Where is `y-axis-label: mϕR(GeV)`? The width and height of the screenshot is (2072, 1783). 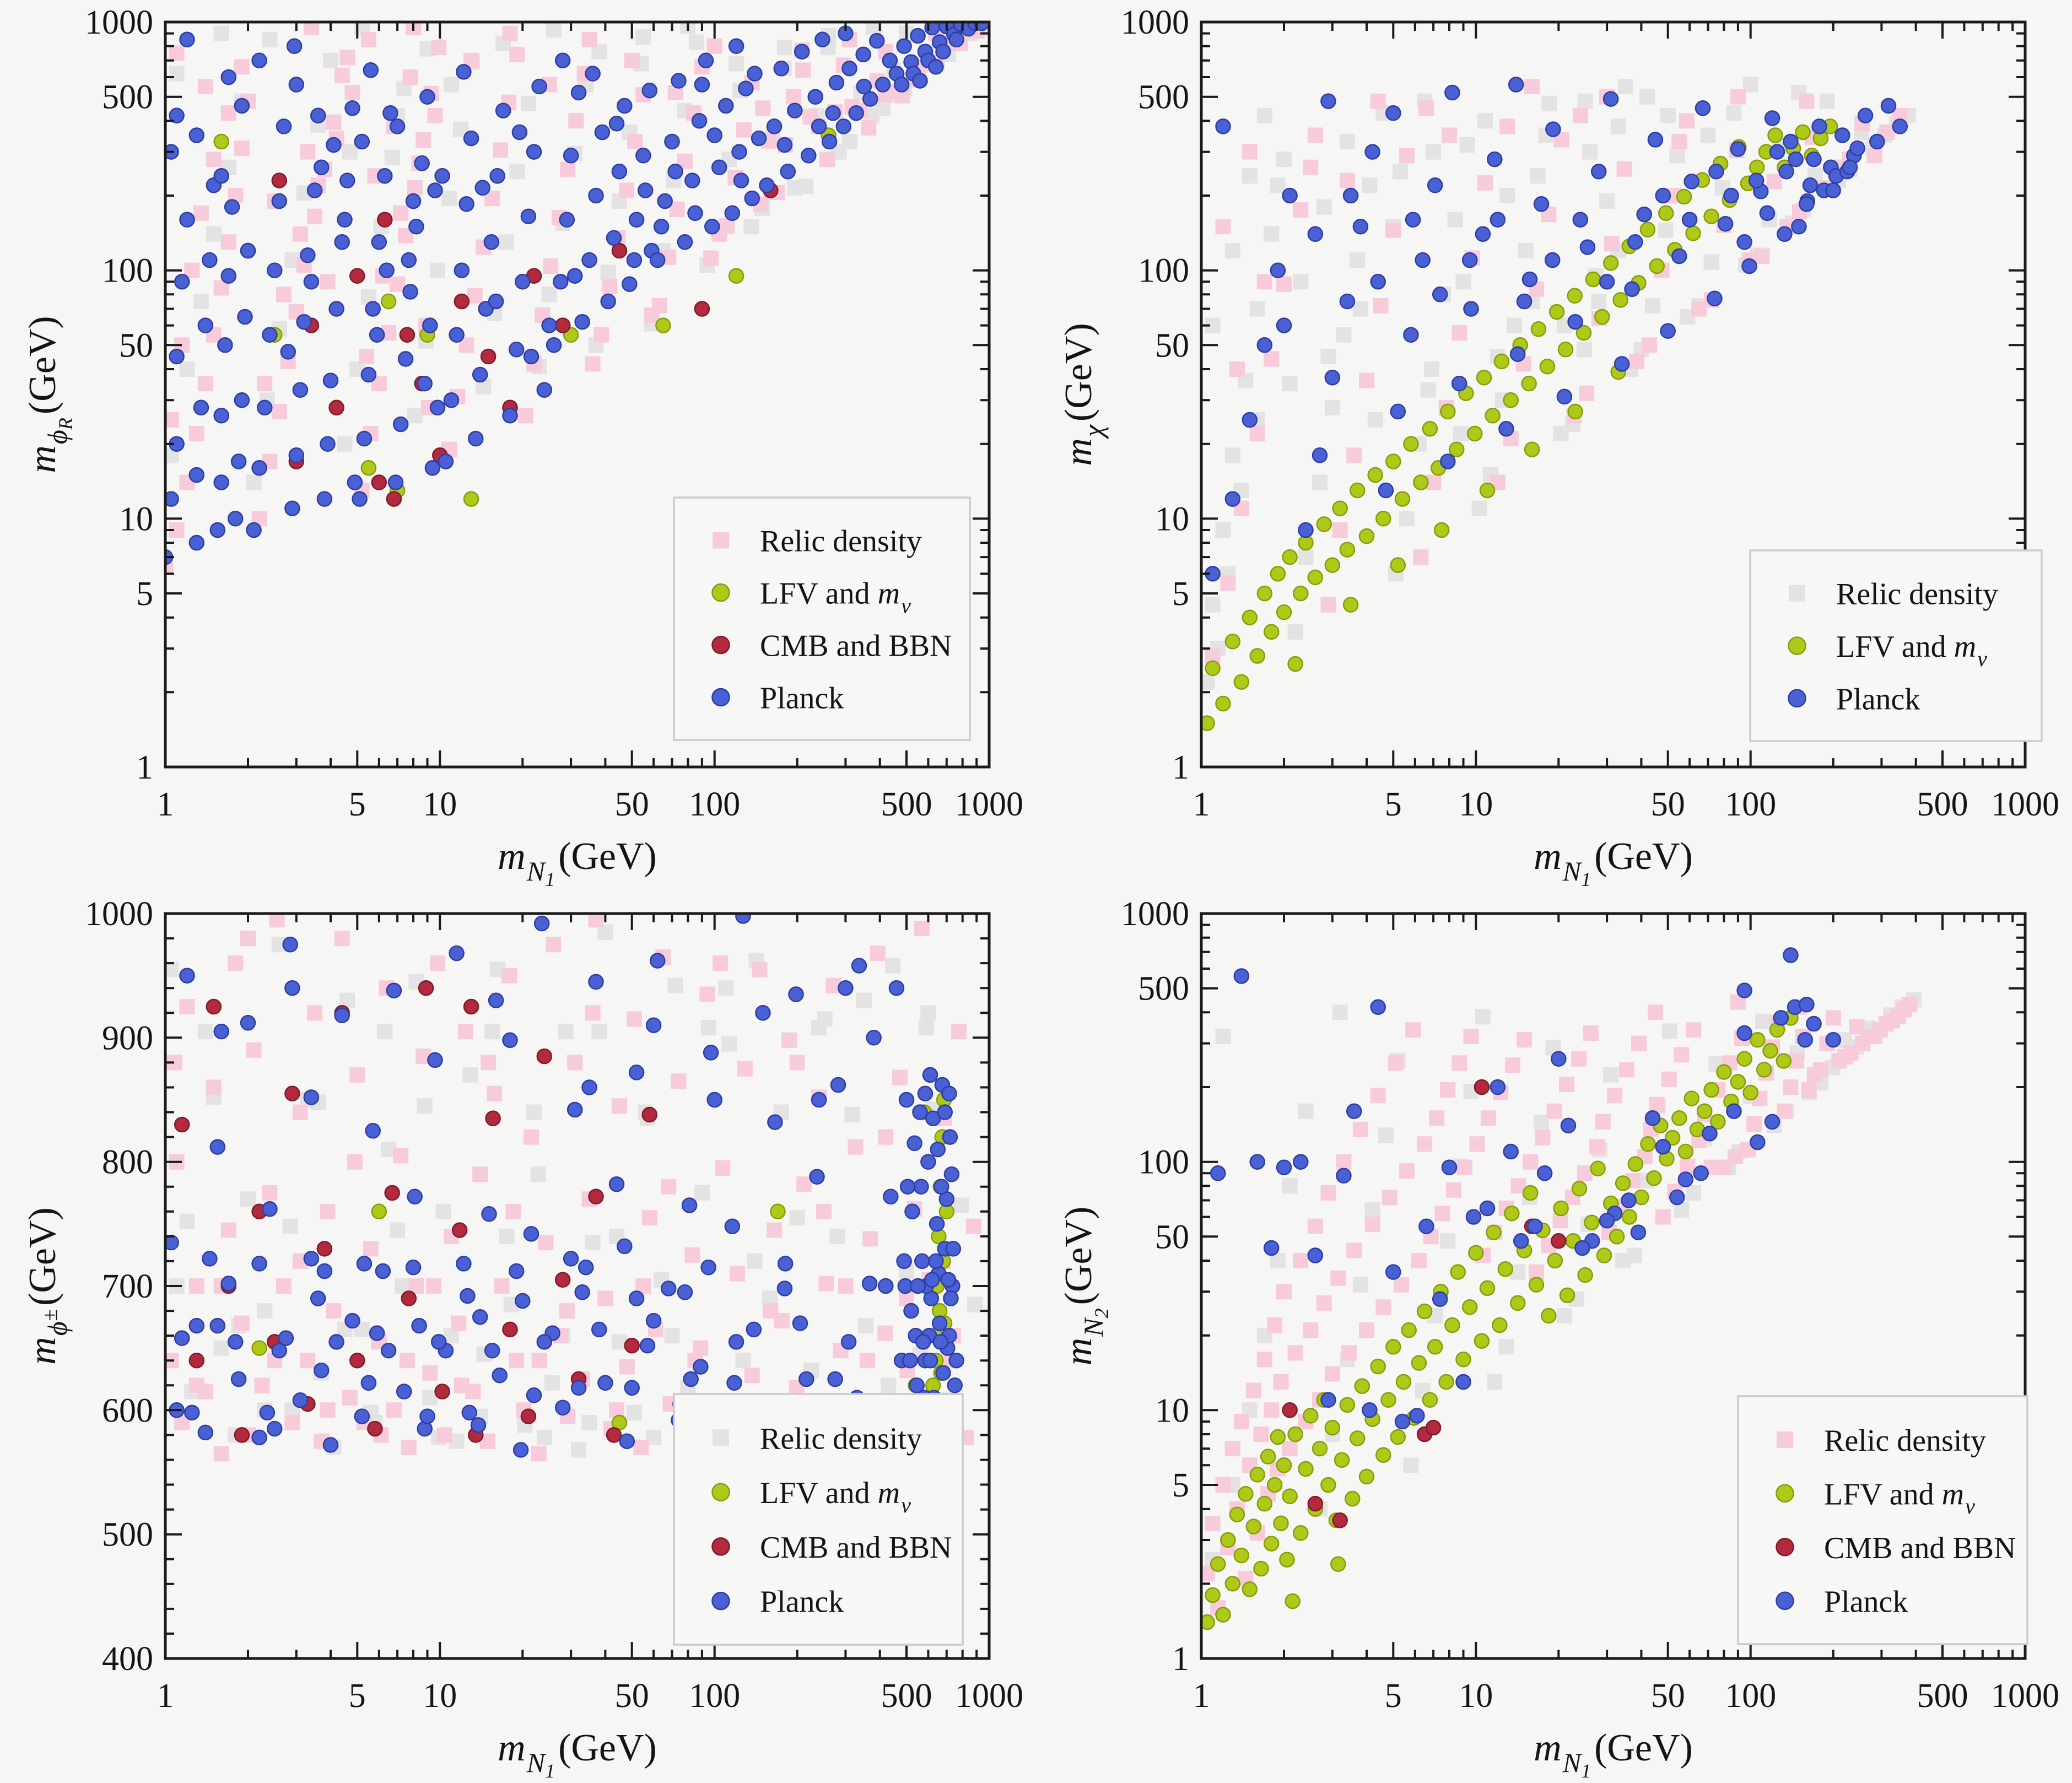 y-axis-label: mϕR(GeV) is located at coordinates (49, 395).